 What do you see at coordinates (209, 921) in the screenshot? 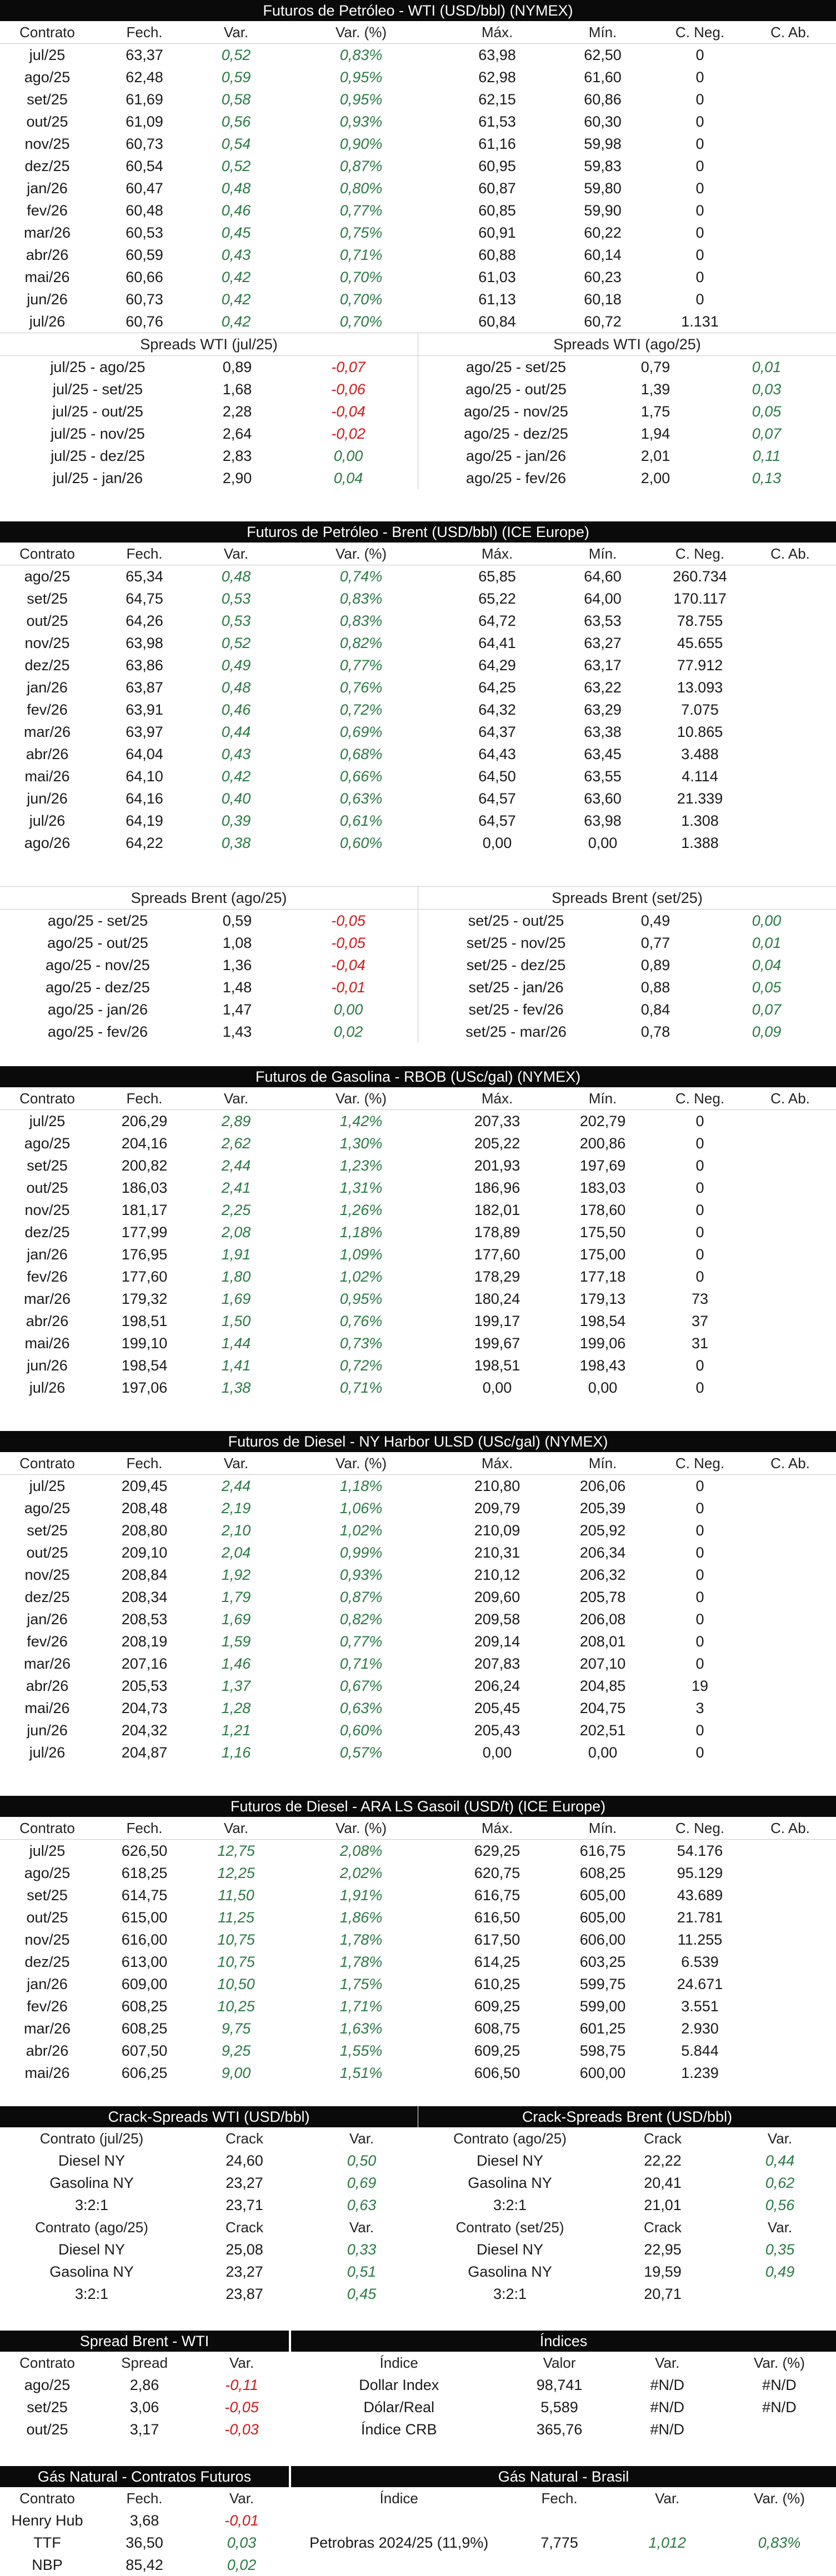
I see `brent_spreads-row: ago/25 - set/25 0,59 -0,05` at bounding box center [209, 921].